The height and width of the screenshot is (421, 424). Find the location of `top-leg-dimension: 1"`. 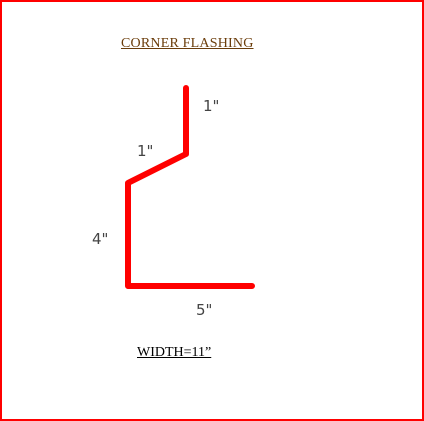

top-leg-dimension: 1" is located at coordinates (211, 106).